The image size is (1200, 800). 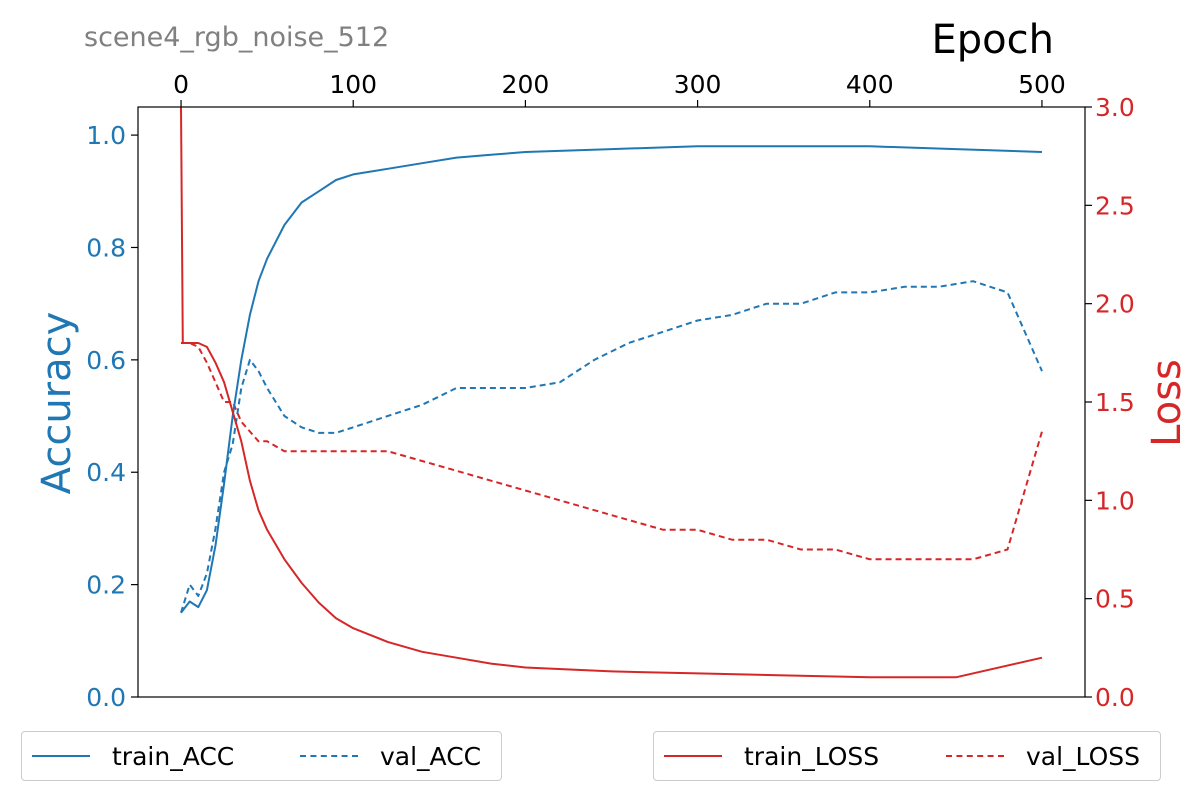 What do you see at coordinates (698, 84) in the screenshot?
I see `x-tick-label: 300` at bounding box center [698, 84].